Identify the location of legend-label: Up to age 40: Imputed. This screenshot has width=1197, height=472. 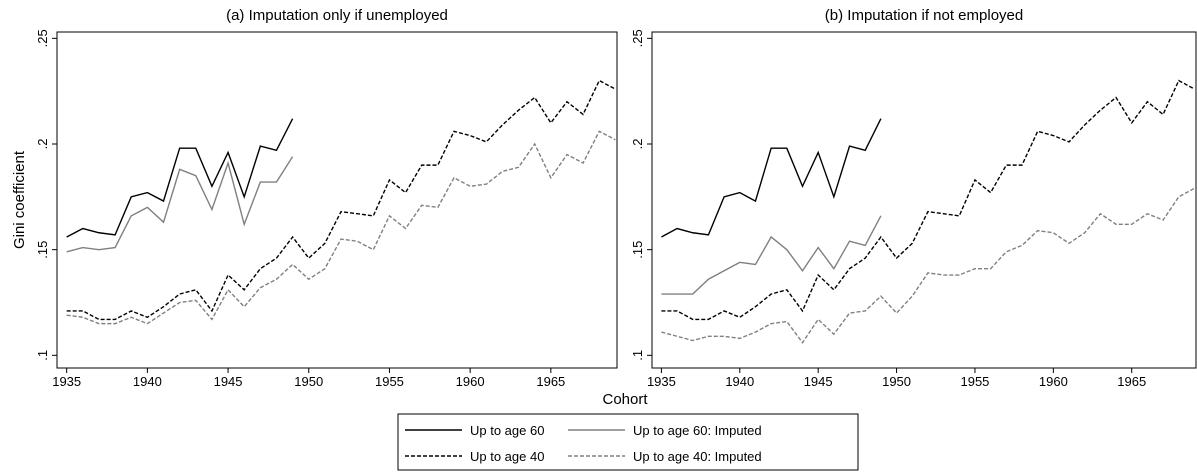
(697, 456).